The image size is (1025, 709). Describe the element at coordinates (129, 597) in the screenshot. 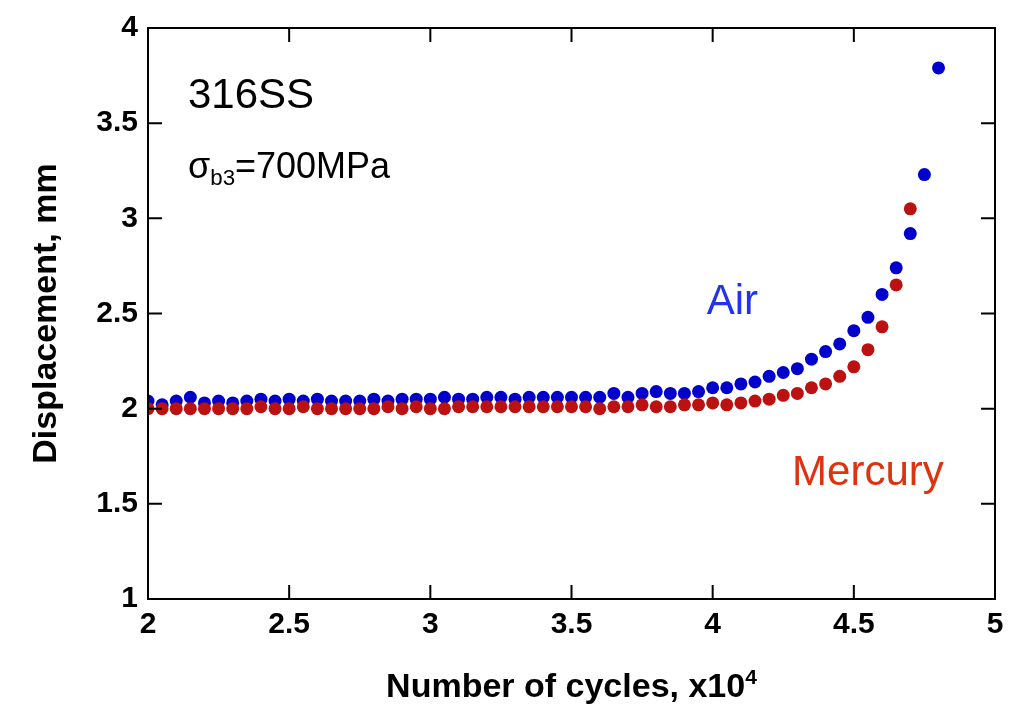

I see `y-tick-label: 1` at that location.